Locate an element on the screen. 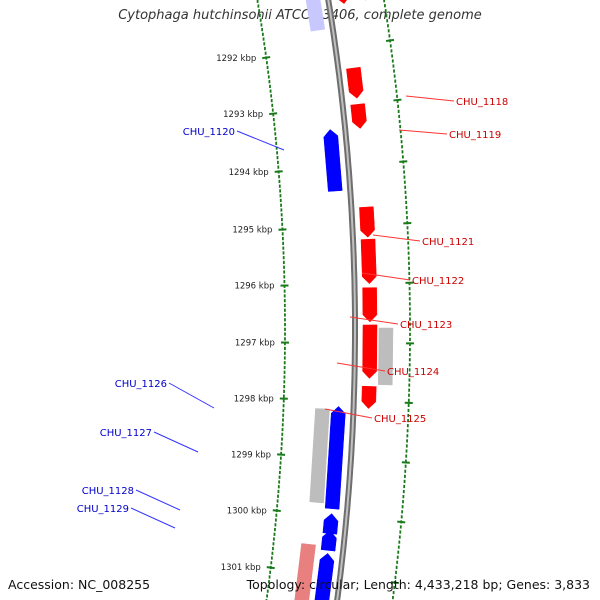 The width and height of the screenshot is (600, 600). gene-feature-partial is located at coordinates (315, 16).